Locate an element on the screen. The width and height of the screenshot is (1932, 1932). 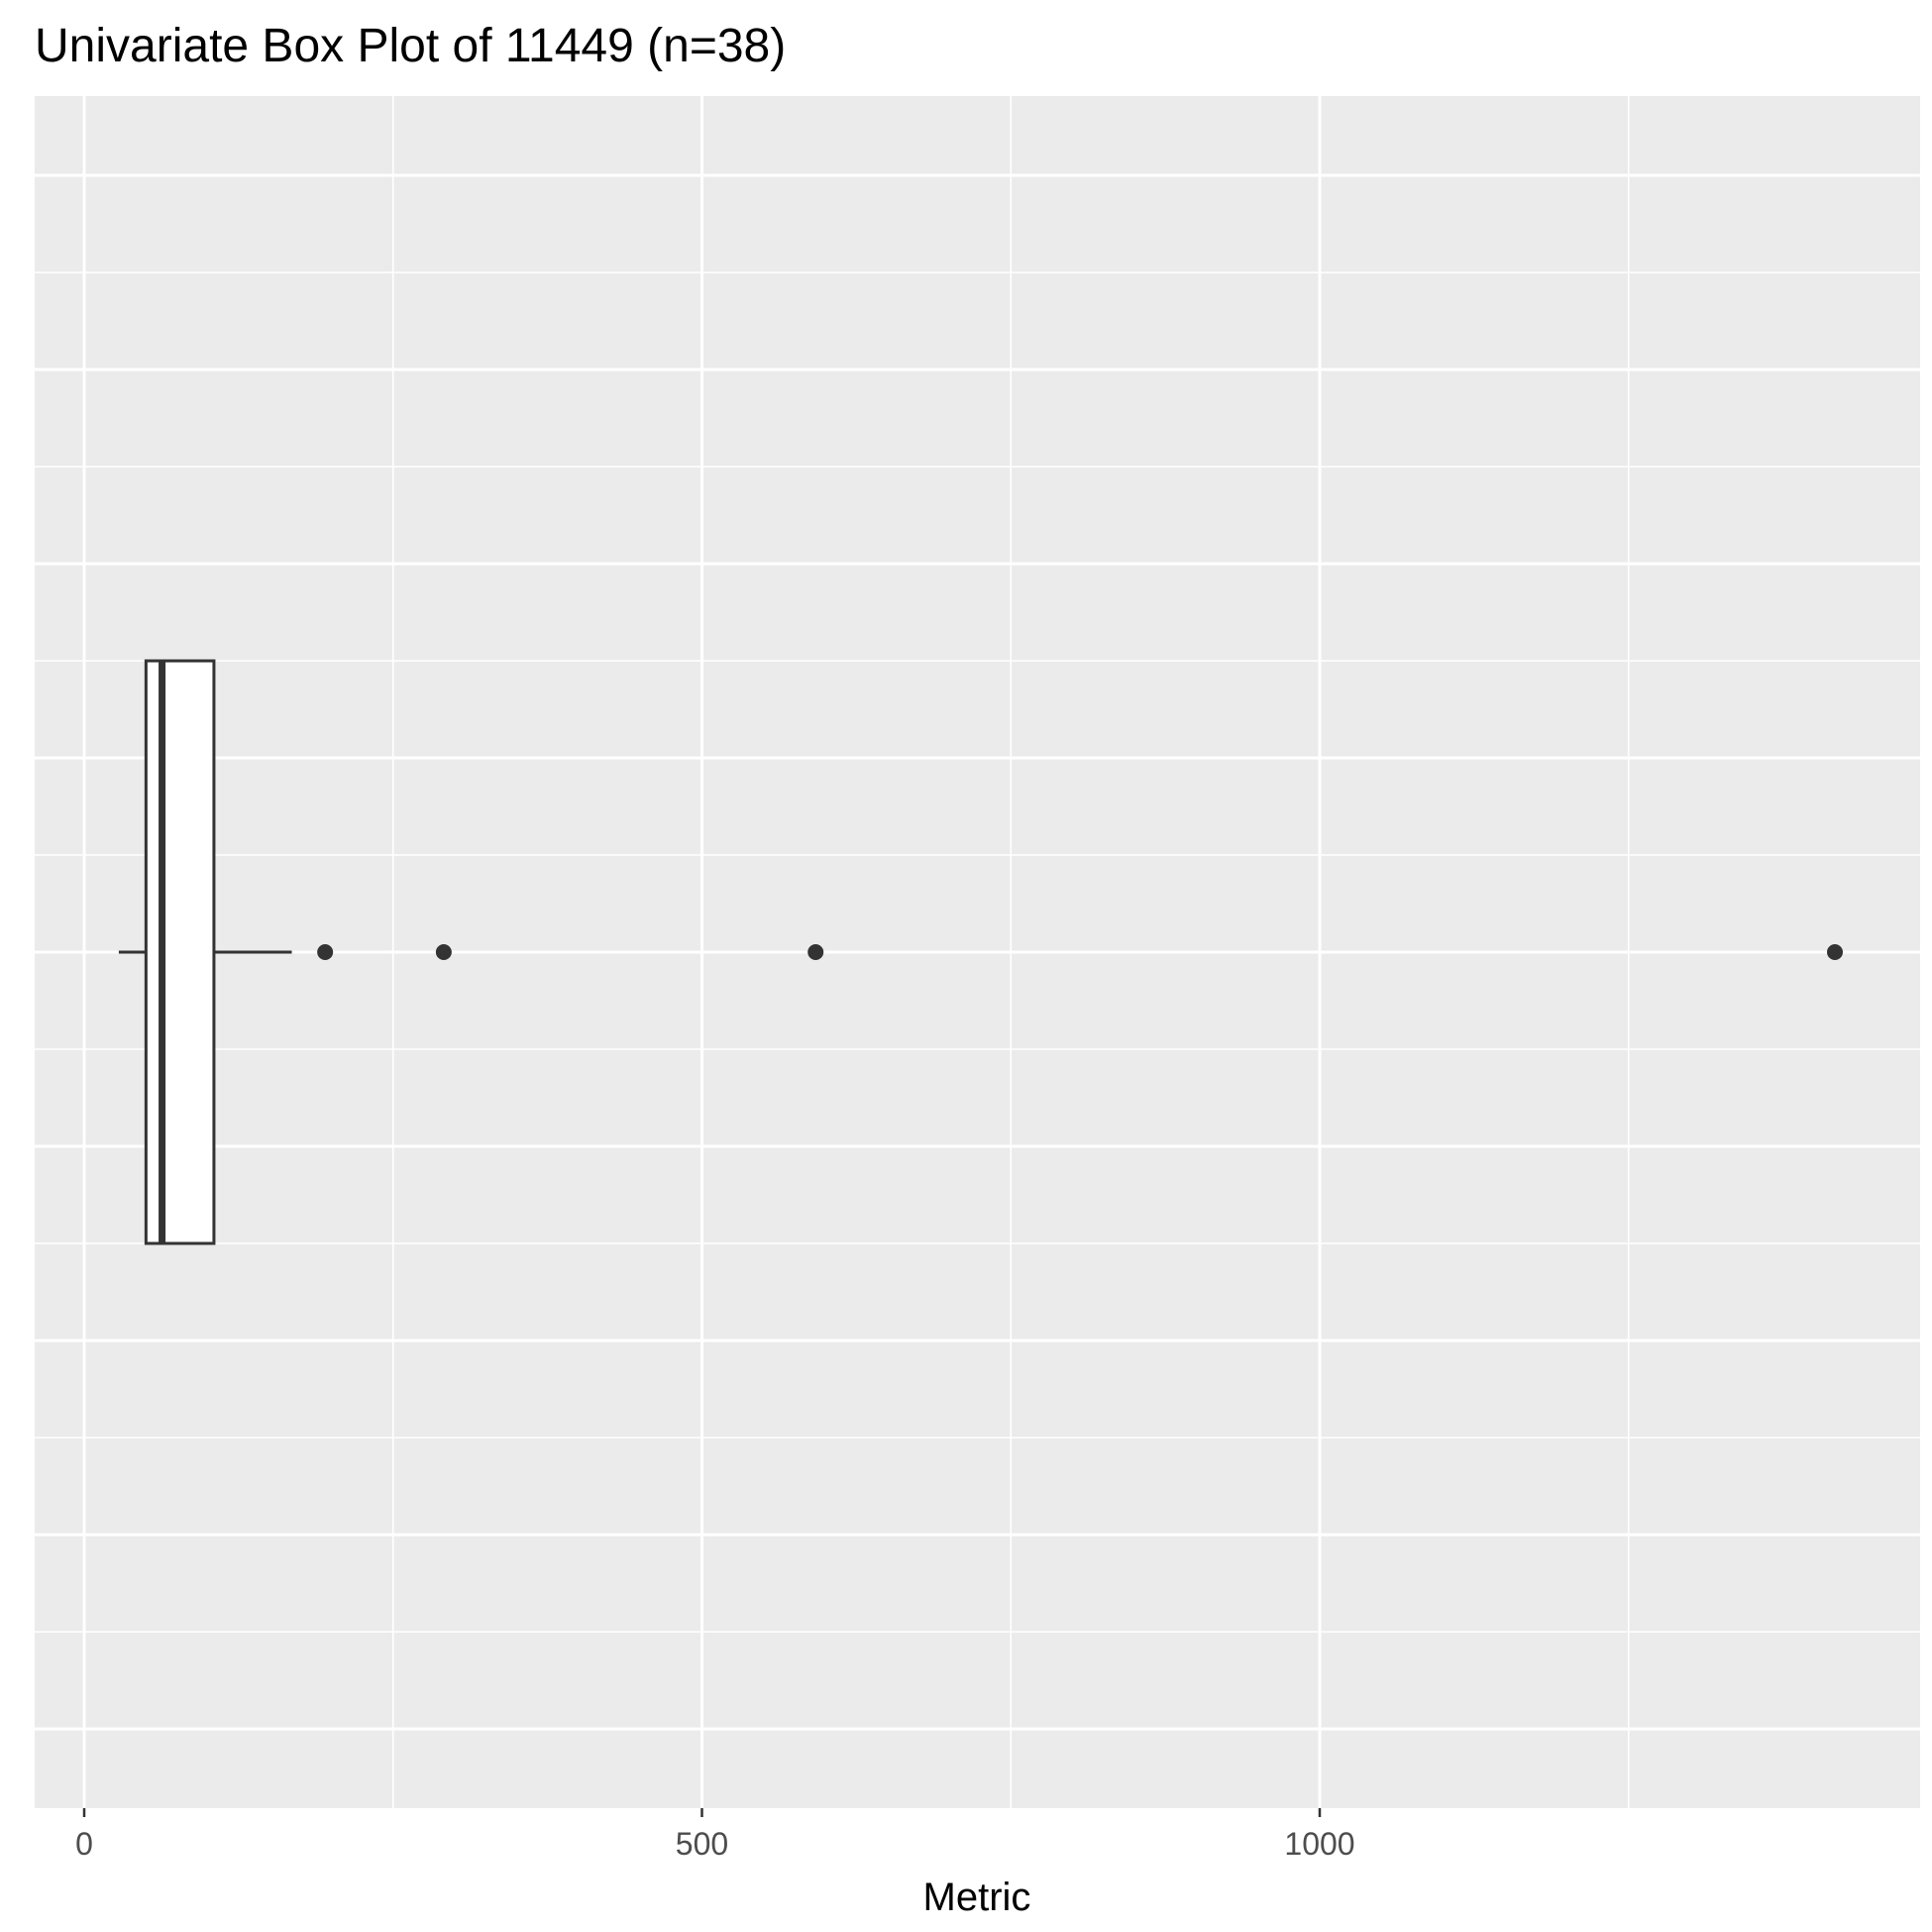
chart-title: Univariate Box Plot of 11449 (n=38) is located at coordinates (410, 46).